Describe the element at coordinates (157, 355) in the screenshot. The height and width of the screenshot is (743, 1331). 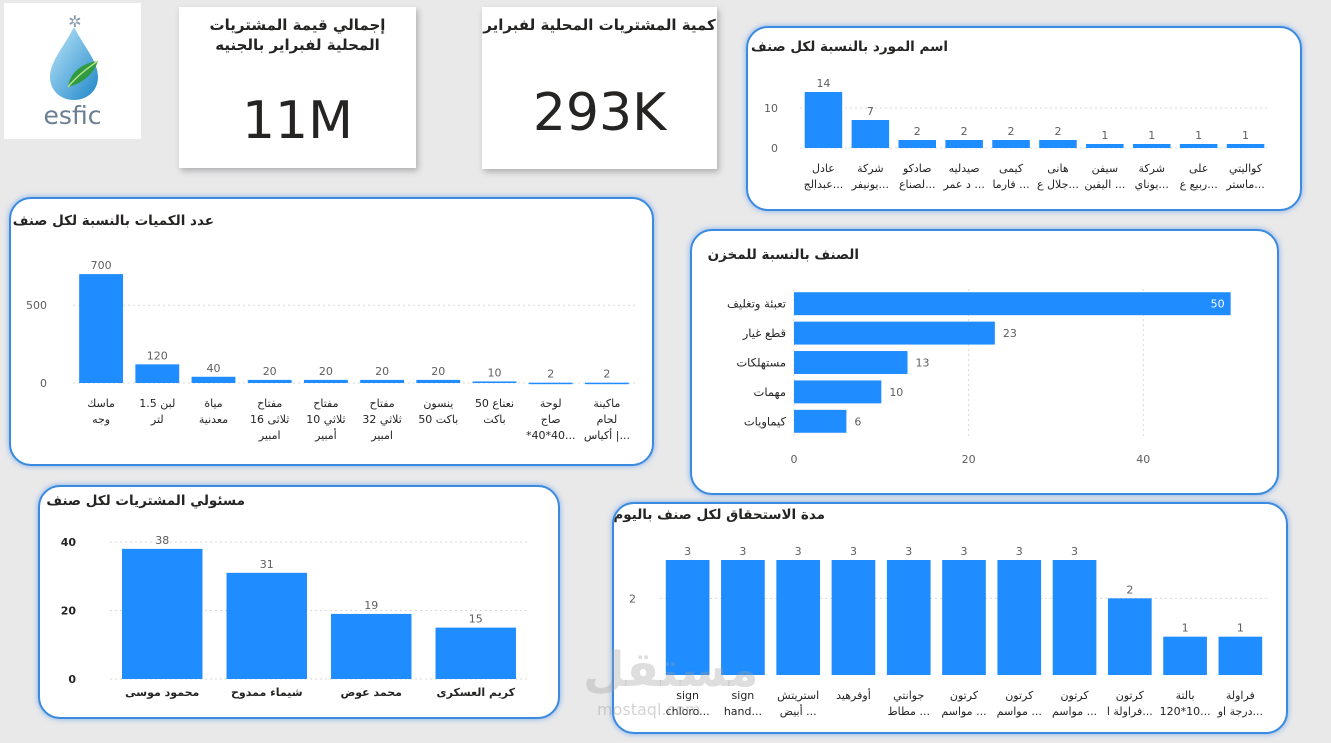
I see `data-label: 120` at that location.